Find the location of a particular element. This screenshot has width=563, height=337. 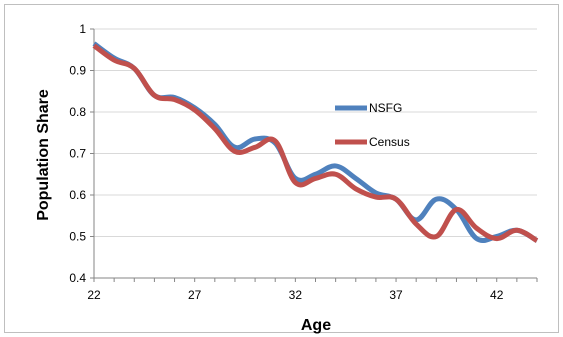

y-tick-label: 0.4 is located at coordinates (77, 278).